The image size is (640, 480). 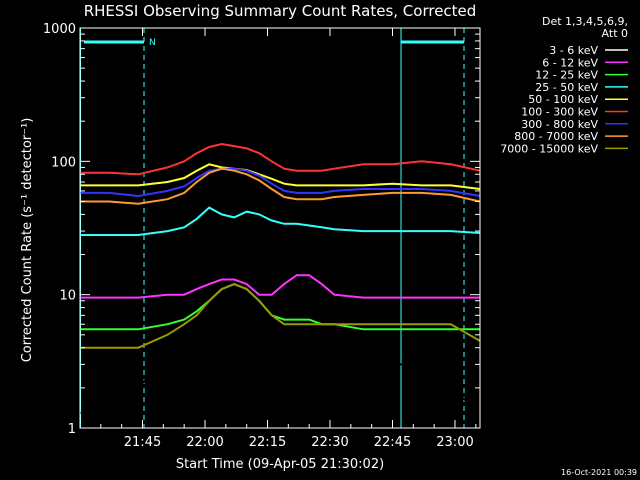 What do you see at coordinates (204, 442) in the screenshot?
I see `x-tick-label-2: 22:00` at bounding box center [204, 442].